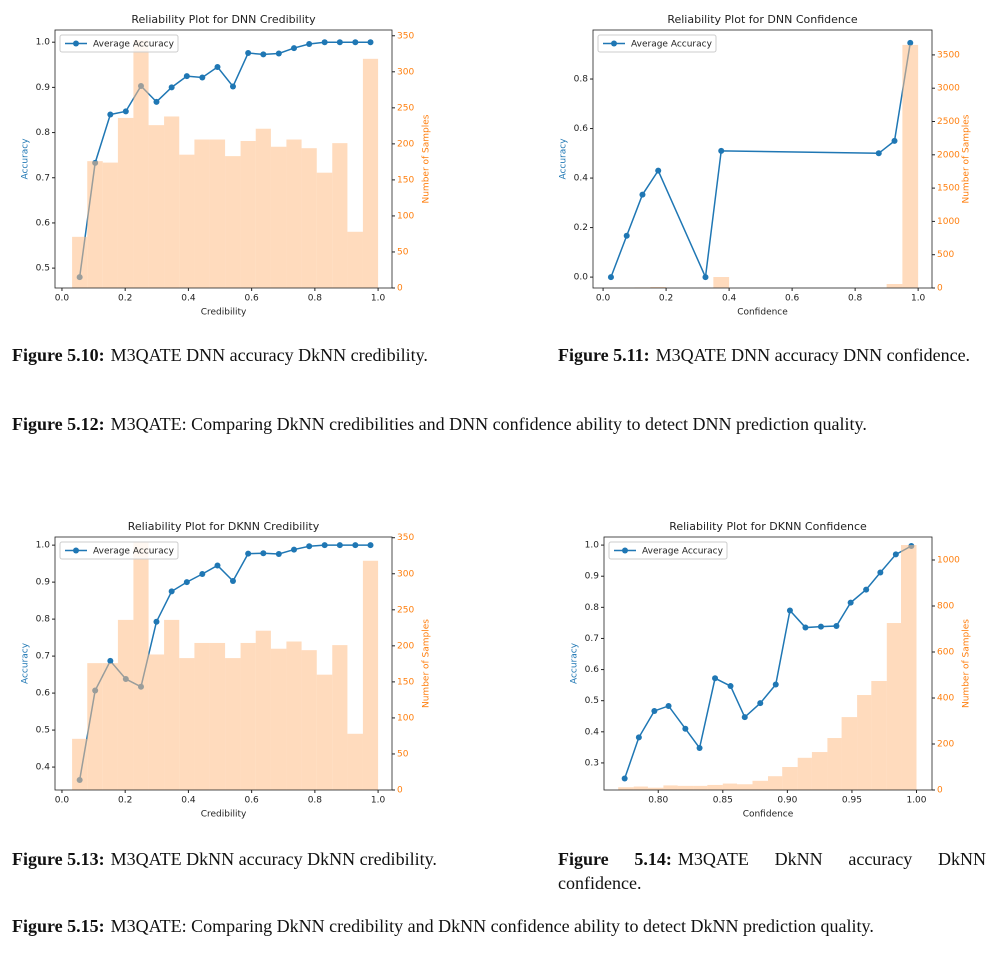 Image resolution: width=999 pixels, height=972 pixels. What do you see at coordinates (945, 653) in the screenshot?
I see `y2-tick-label: 600` at bounding box center [945, 653].